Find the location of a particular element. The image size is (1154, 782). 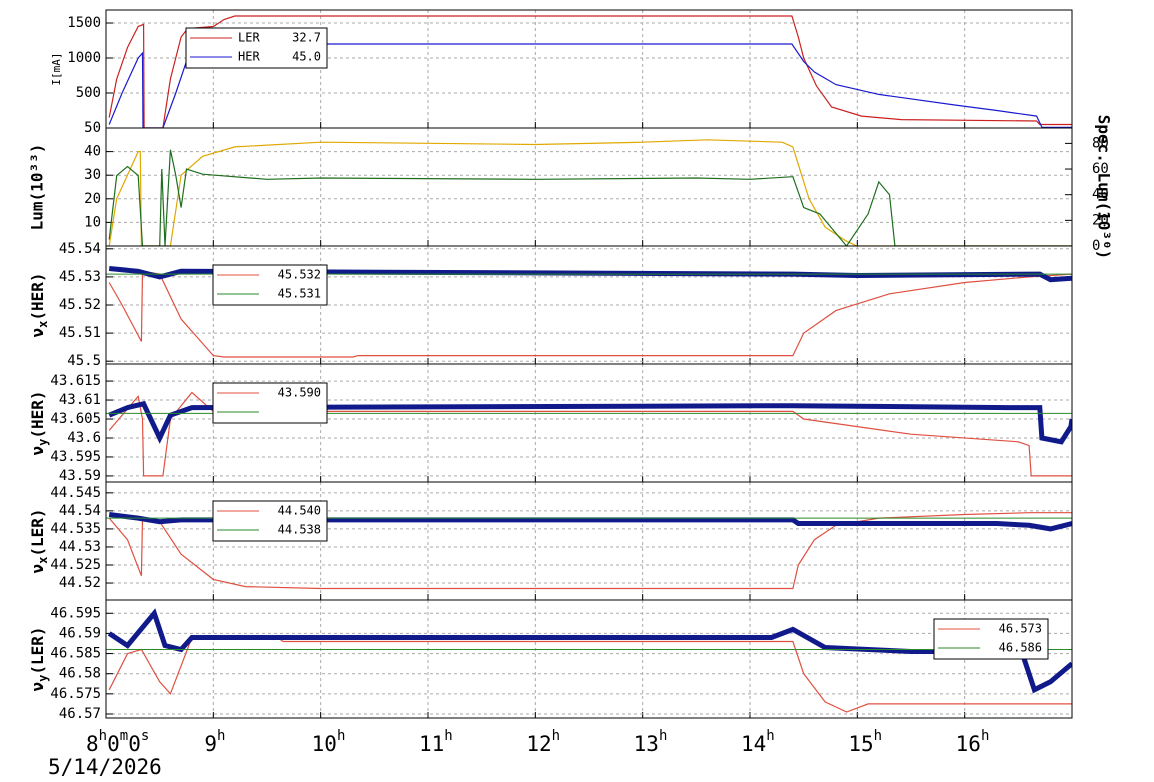

y-tick-label: 10 is located at coordinates (92, 222).